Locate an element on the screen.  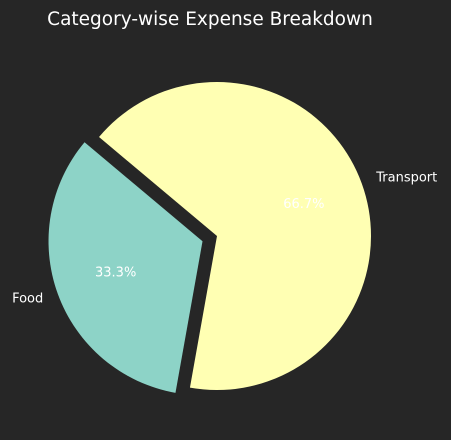
slice-percent-transport: 66.7% is located at coordinates (303, 204).